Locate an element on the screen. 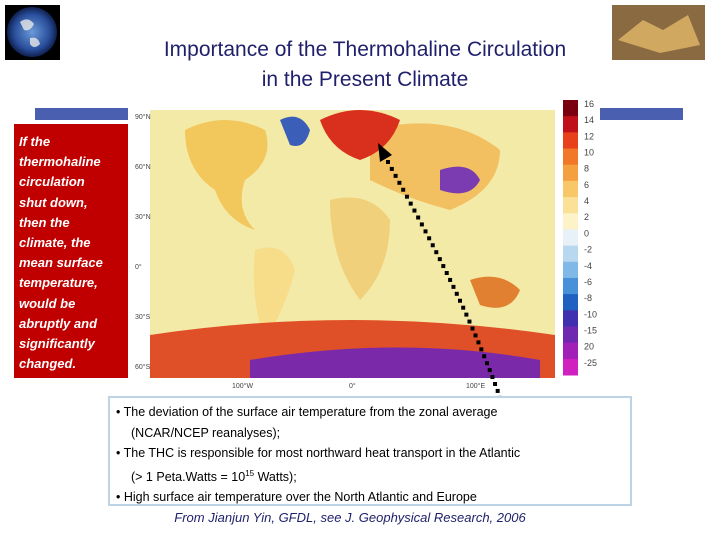 The width and height of the screenshot is (720, 540). map-cold-asia is located at coordinates (460, 180).